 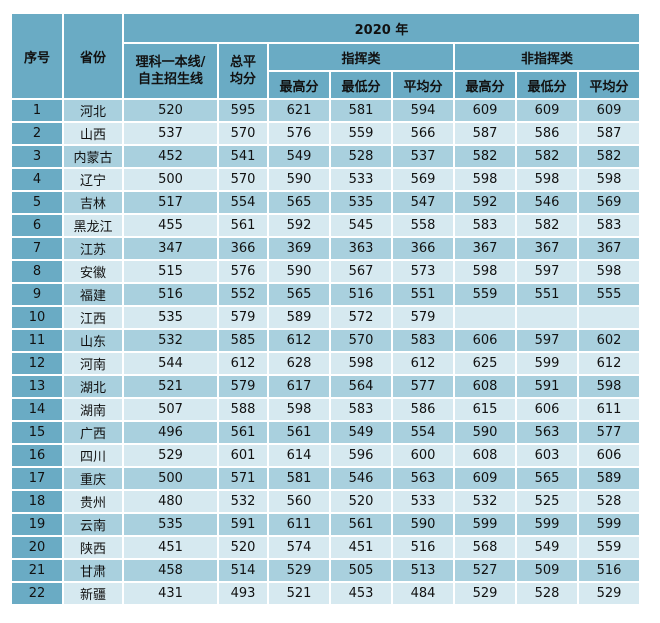 What do you see at coordinates (37, 294) in the screenshot?
I see `row-index: 9` at bounding box center [37, 294].